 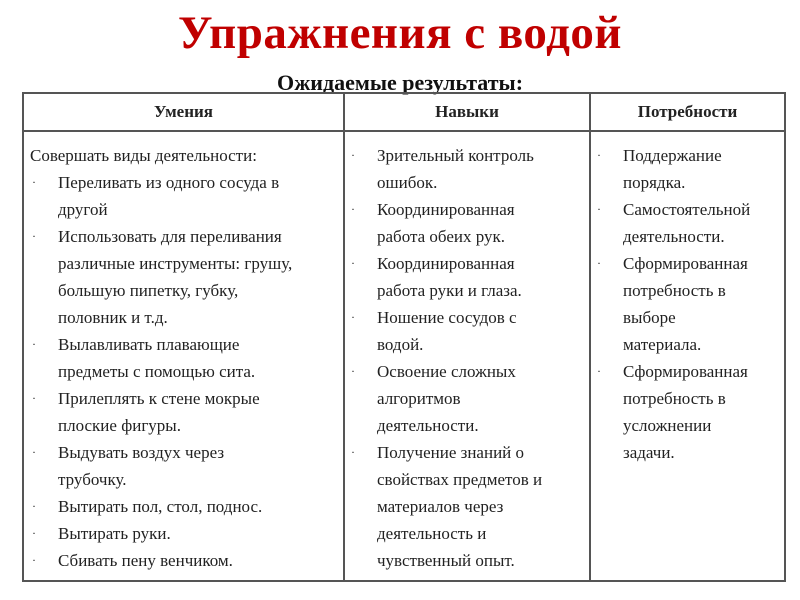 I want to click on header-needs: Потребности, so click(x=687, y=112).